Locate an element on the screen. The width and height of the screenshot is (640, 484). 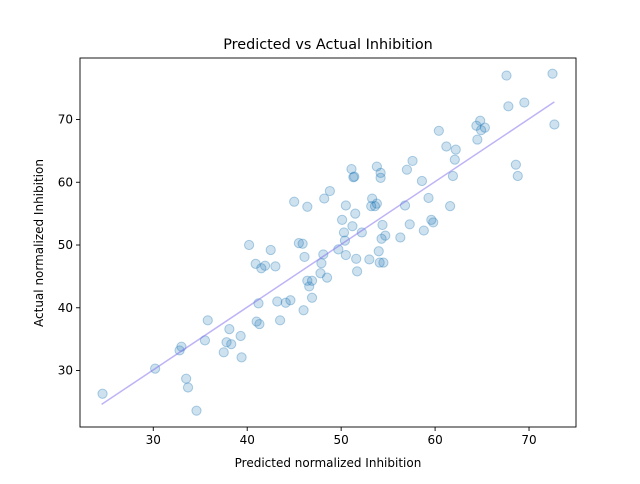
y-tick-label: 60 is located at coordinates (65, 182).